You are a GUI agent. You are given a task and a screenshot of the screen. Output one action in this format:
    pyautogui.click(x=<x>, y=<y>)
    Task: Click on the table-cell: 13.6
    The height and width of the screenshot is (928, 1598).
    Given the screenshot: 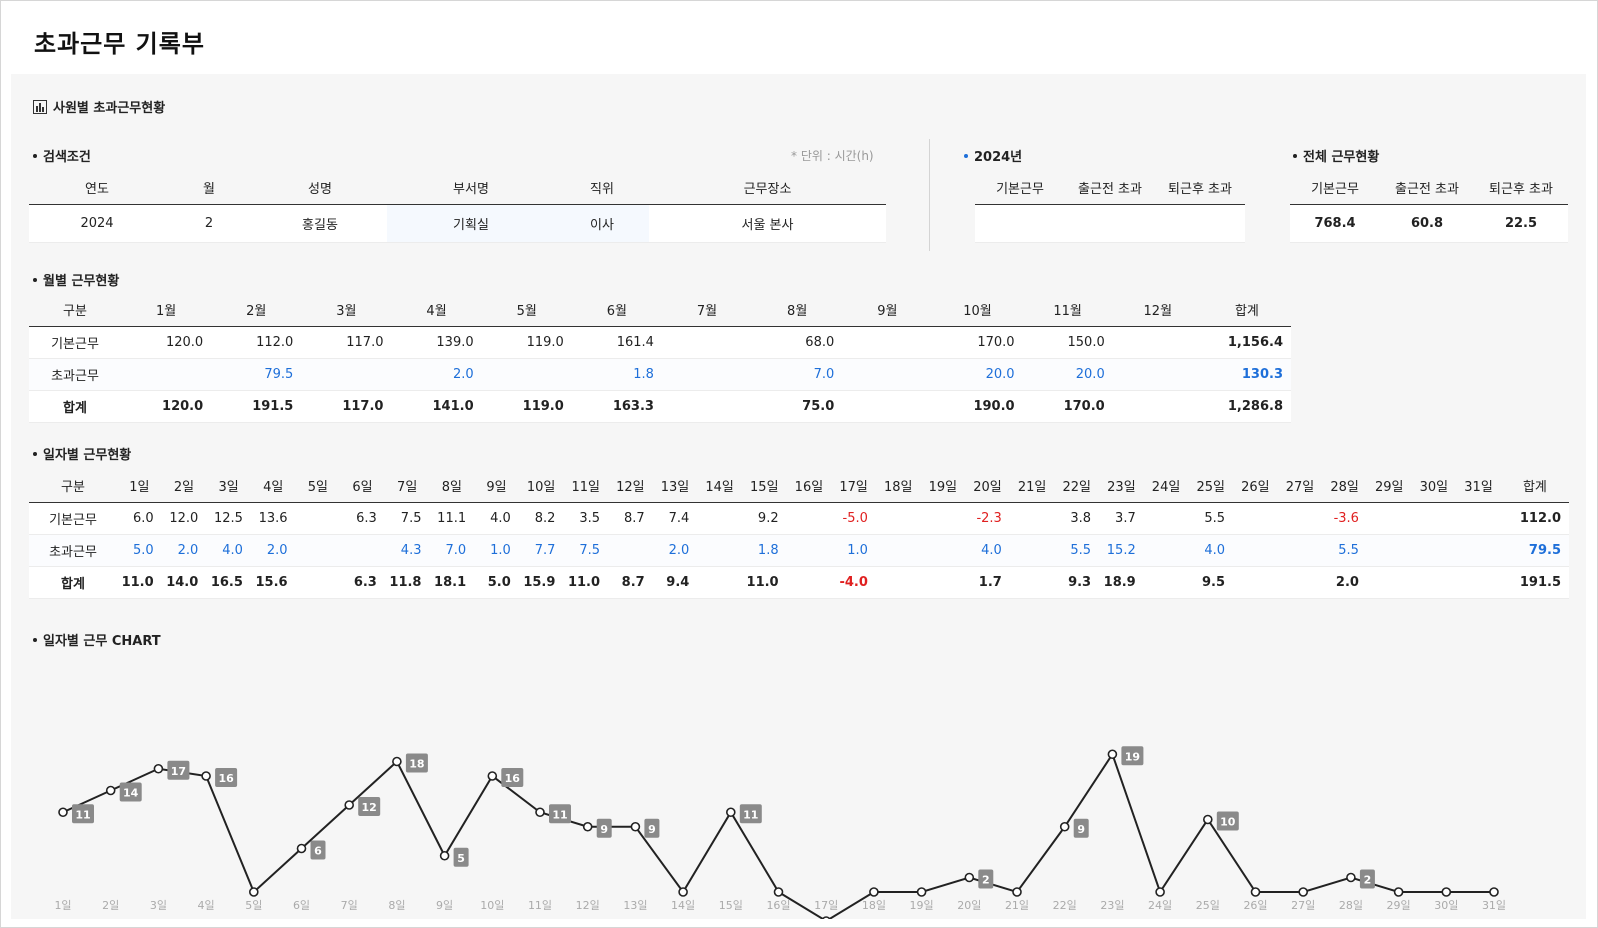 What is the action you would take?
    pyautogui.click(x=273, y=518)
    